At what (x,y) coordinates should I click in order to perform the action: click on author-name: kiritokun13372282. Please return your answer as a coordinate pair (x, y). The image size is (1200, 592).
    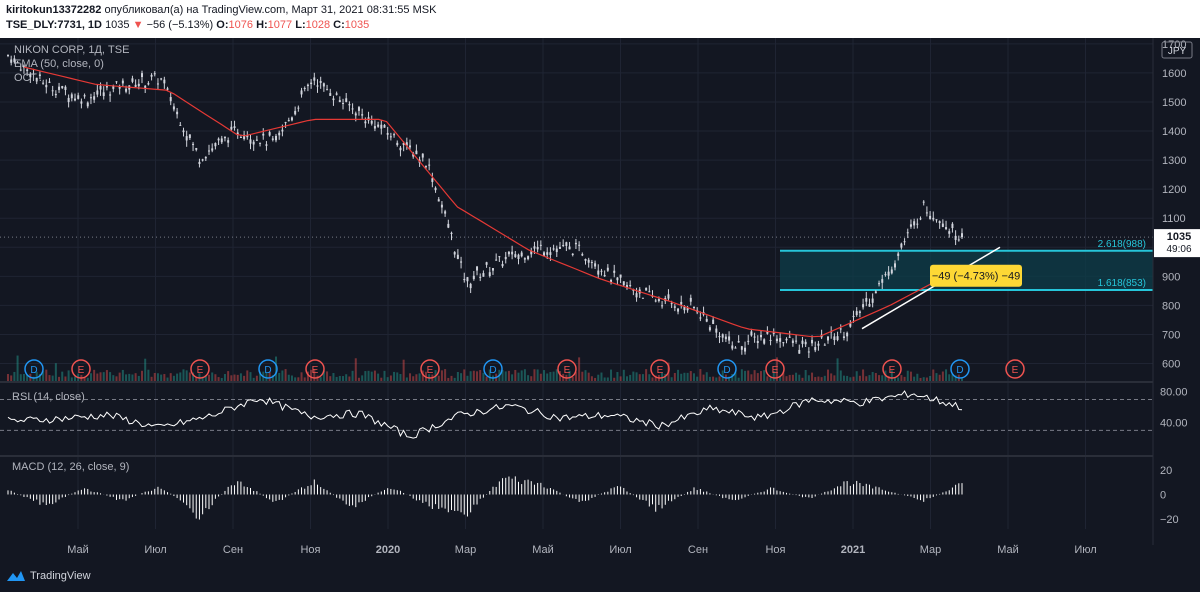
    Looking at the image, I should click on (54, 10).